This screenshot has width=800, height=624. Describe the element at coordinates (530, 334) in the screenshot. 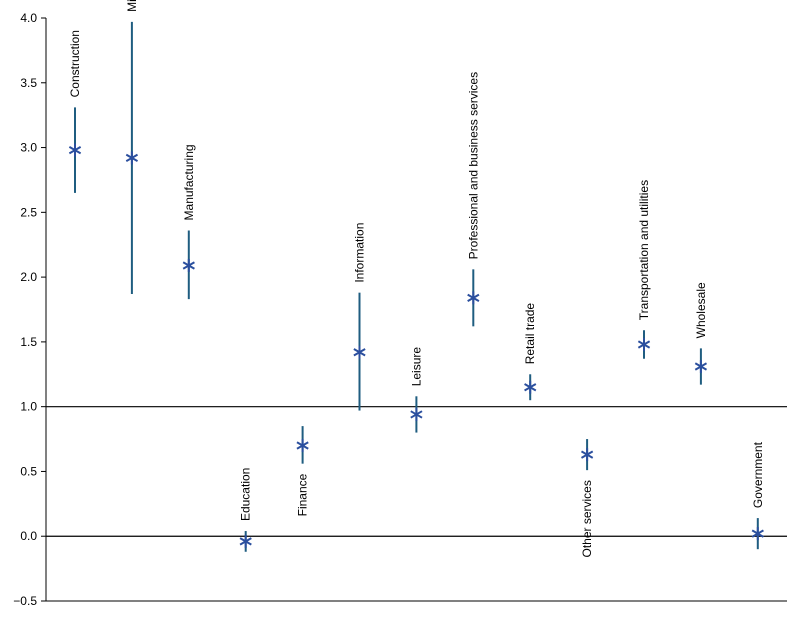

I see `category-label: Retail trade` at that location.